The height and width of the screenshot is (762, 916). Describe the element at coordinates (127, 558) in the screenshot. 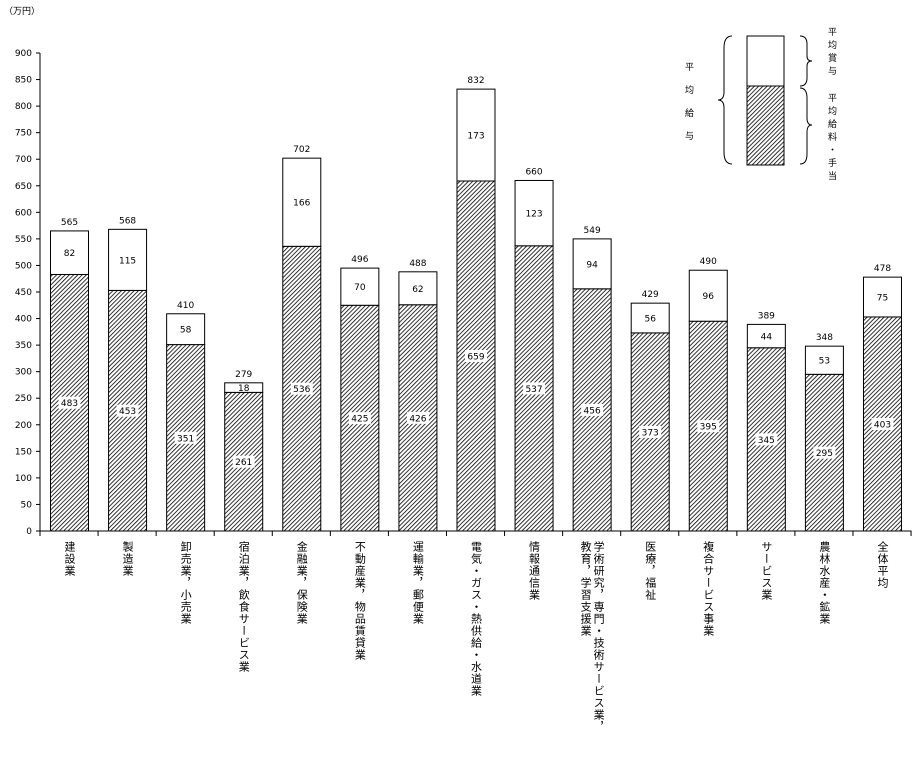

I see `category-label: 製造業` at that location.